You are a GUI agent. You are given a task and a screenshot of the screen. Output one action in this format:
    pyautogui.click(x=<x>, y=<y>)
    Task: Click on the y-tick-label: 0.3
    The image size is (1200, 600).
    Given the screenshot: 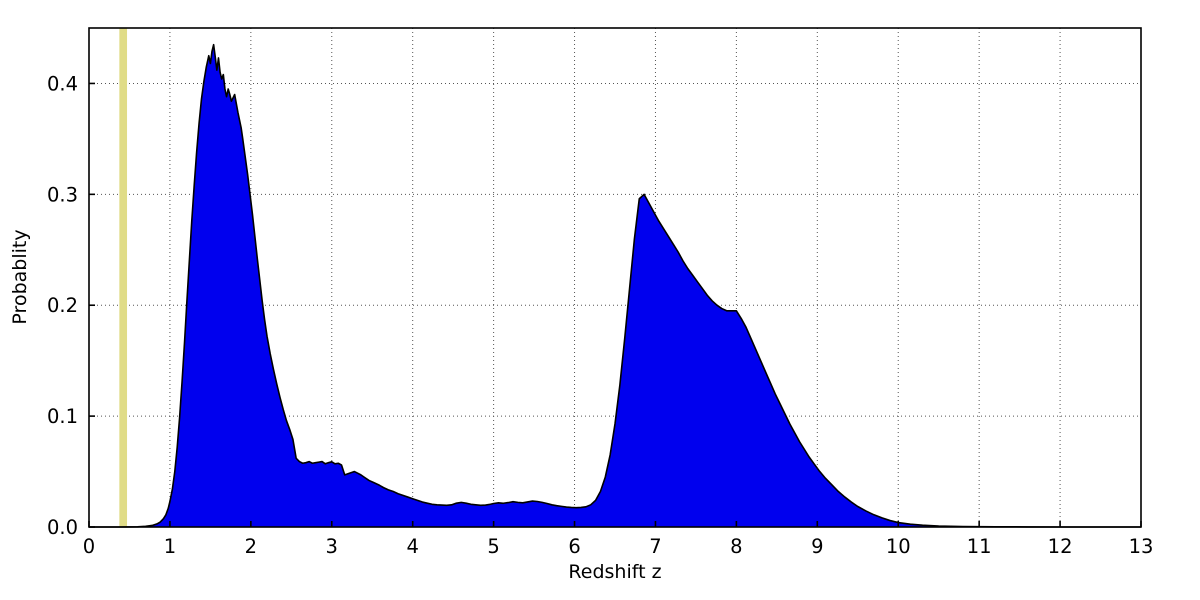 What is the action you would take?
    pyautogui.click(x=62, y=194)
    